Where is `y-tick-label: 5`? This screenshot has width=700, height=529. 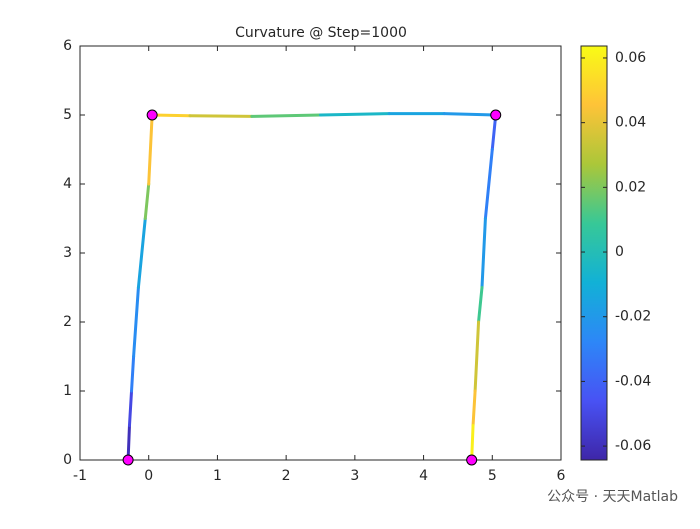 y-tick-label: 5 is located at coordinates (67, 115).